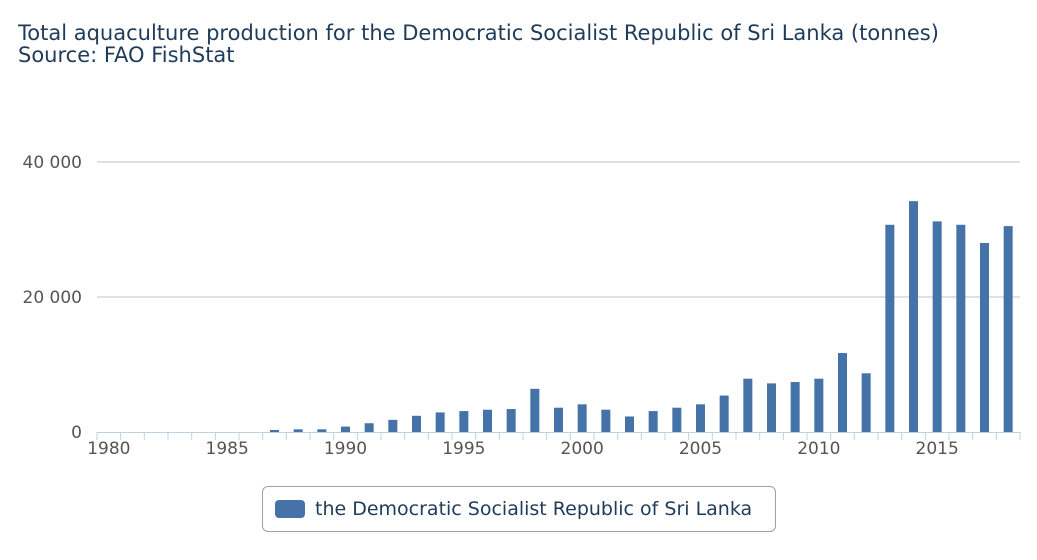 This screenshot has height=560, width=1037. What do you see at coordinates (582, 449) in the screenshot?
I see `x-tick-label: 2000` at bounding box center [582, 449].